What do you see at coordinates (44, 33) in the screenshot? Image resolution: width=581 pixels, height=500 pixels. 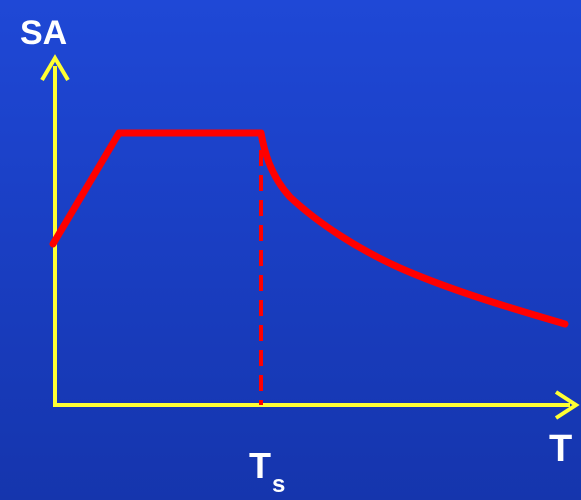 I see `y-axis-label: SA` at bounding box center [44, 33].